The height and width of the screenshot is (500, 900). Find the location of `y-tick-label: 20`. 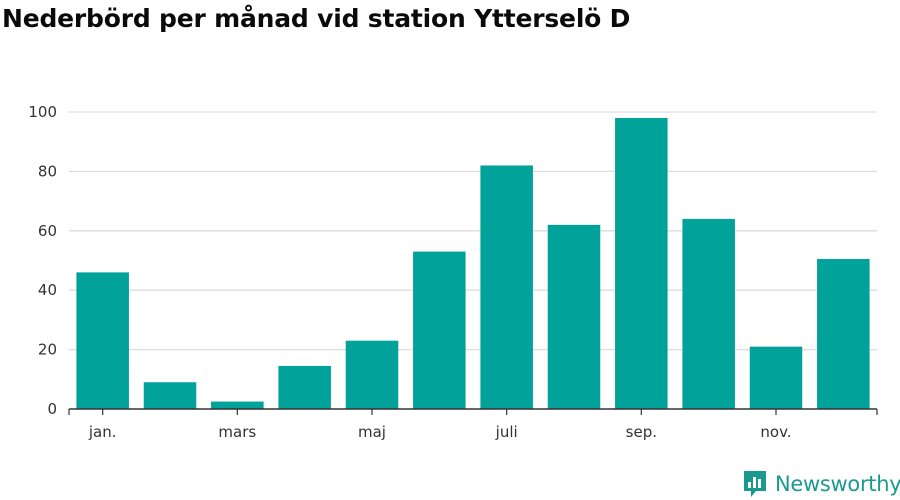

y-tick-label: 20 is located at coordinates (47, 350).